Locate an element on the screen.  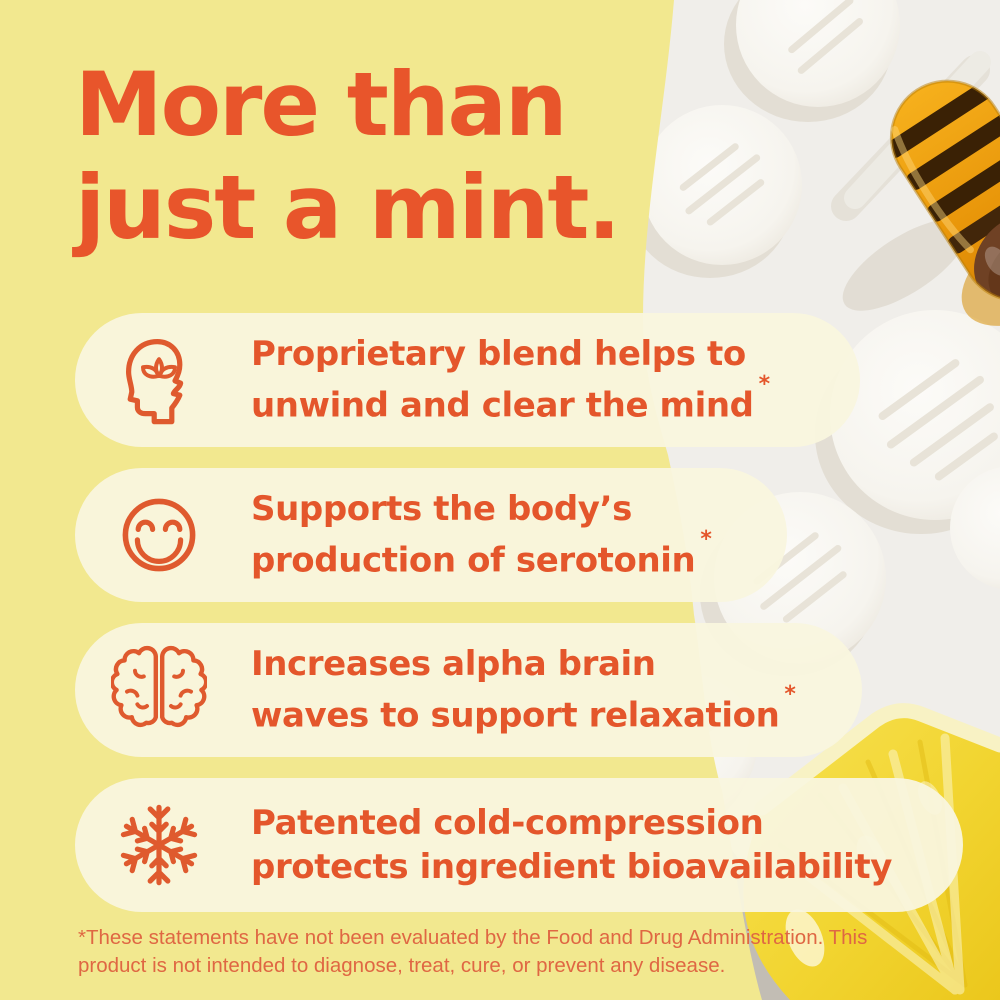
heading-line-1: More than is located at coordinates (321, 104).